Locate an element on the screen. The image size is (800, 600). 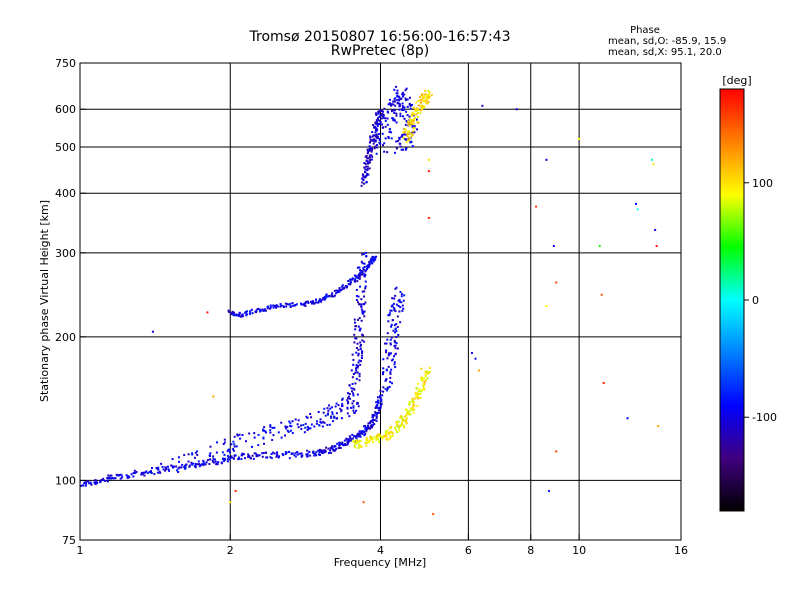
x-axis: 1 2 4 6 8 10 16 is located at coordinates (382, 545).